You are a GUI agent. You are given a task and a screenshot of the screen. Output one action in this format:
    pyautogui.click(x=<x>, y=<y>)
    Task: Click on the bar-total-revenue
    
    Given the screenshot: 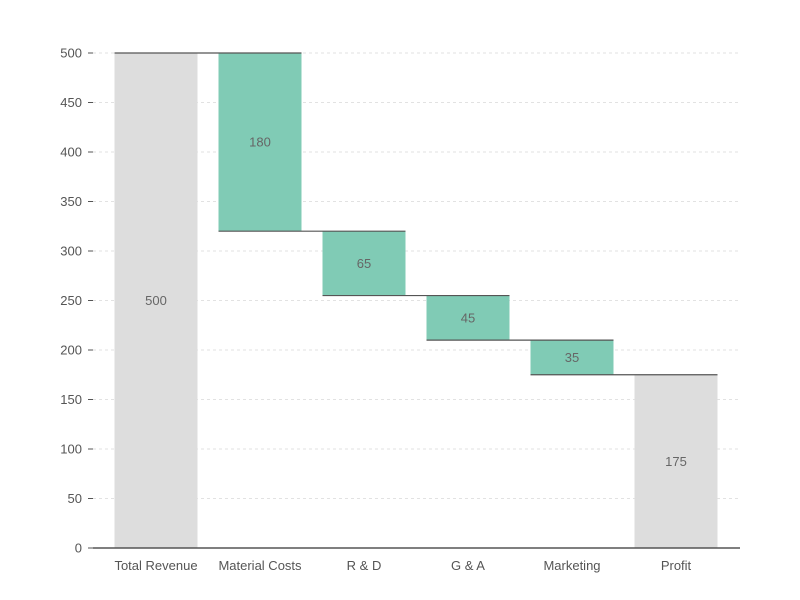 What is the action you would take?
    pyautogui.click(x=156, y=300)
    